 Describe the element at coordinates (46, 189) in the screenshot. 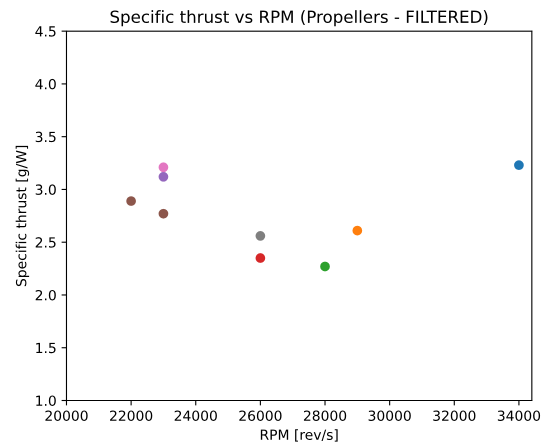

I see `y-tick-label: 3.0` at that location.